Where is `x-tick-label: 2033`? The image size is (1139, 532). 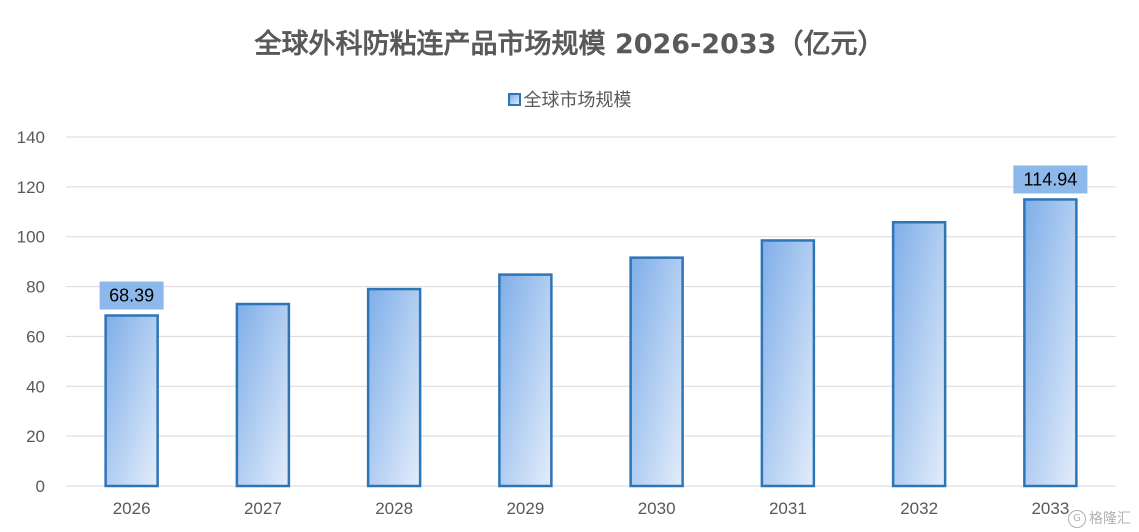
x-tick-label: 2033 is located at coordinates (1050, 508).